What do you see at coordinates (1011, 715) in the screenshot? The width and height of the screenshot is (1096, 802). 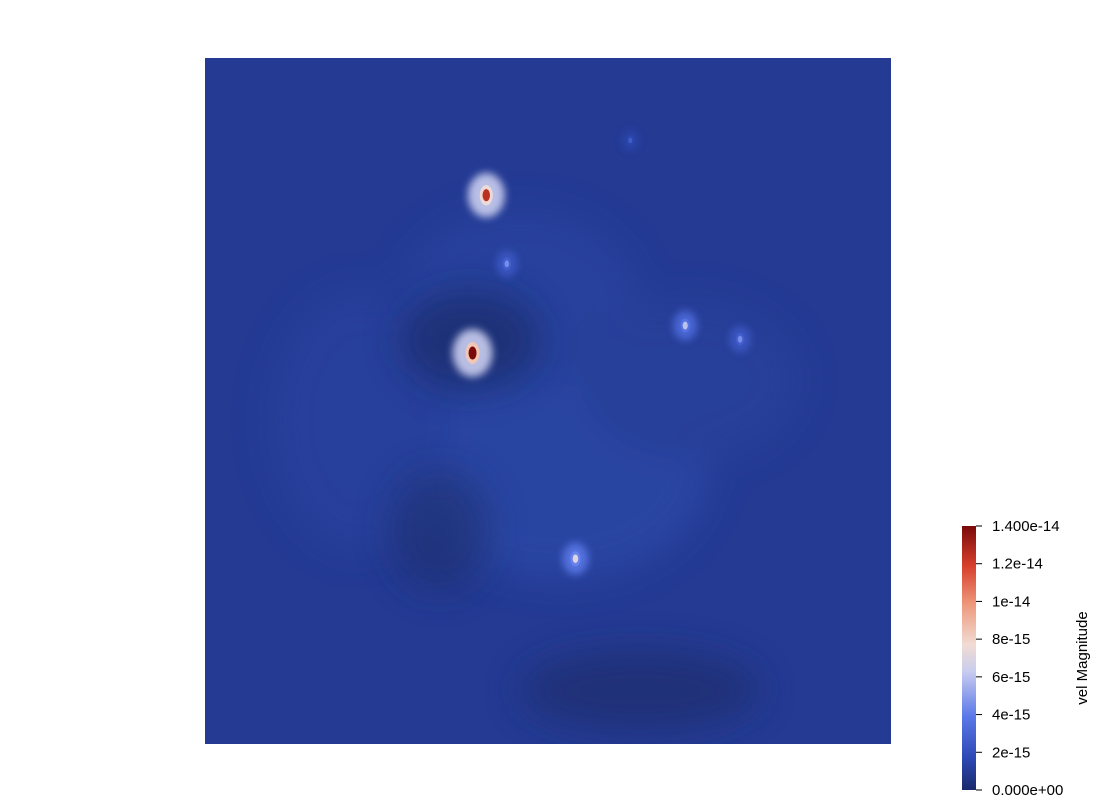 I see `colorbar-tick-label-5: 4e-15` at bounding box center [1011, 715].